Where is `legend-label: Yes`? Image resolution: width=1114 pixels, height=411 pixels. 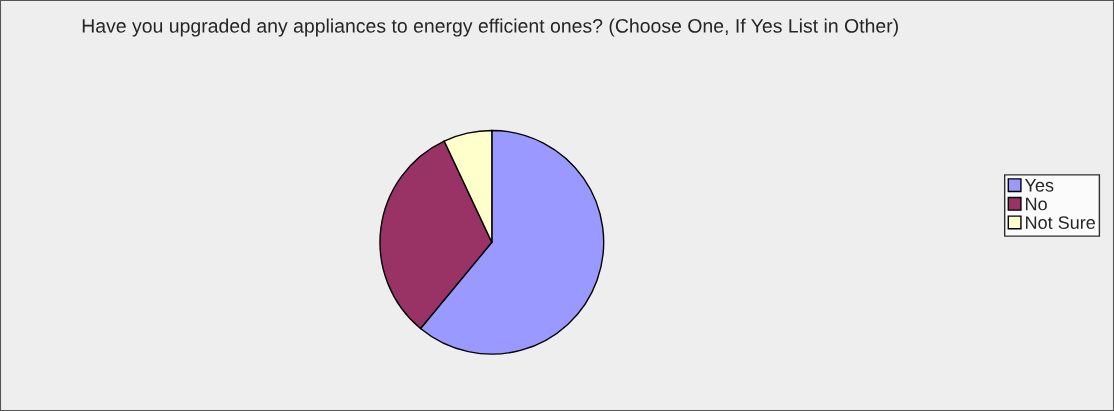 legend-label: Yes is located at coordinates (1039, 185).